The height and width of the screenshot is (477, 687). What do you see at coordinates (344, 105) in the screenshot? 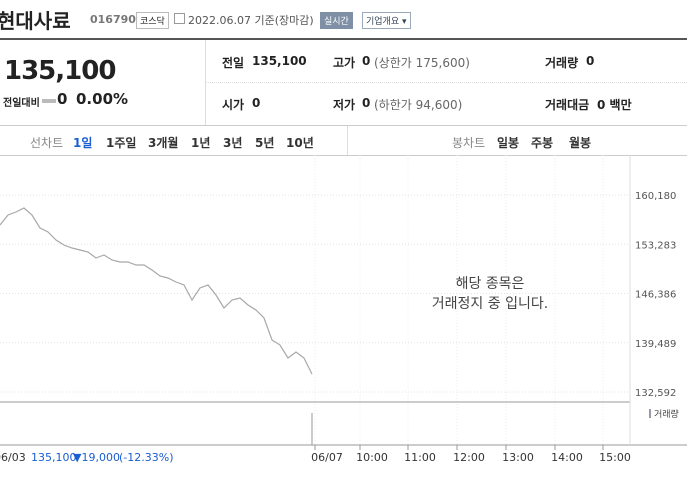
I see `stat-label: 저가` at bounding box center [344, 105].